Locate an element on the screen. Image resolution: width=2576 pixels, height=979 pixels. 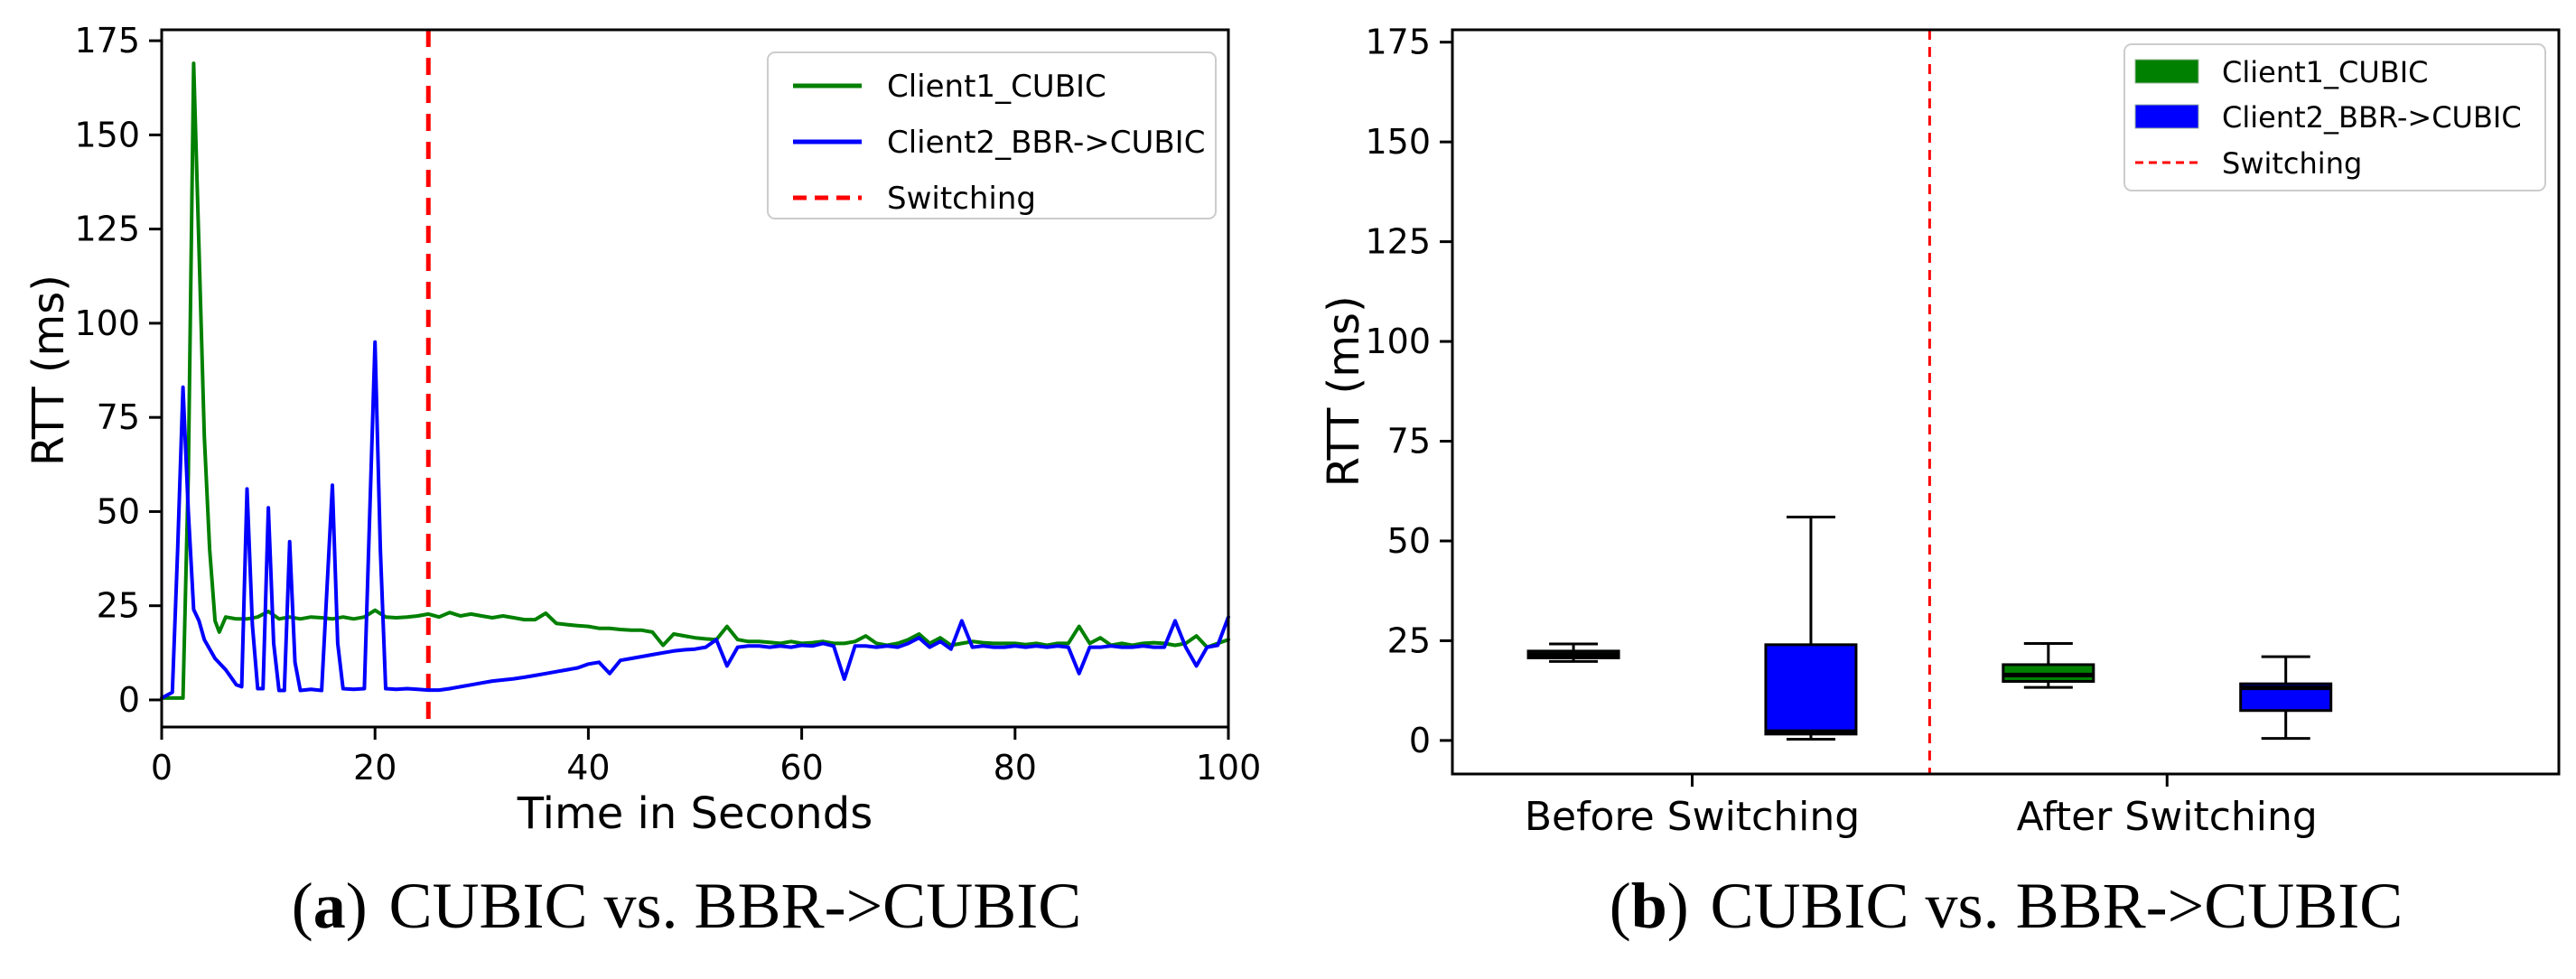
caption-b-letter: b is located at coordinates (1648, 906).